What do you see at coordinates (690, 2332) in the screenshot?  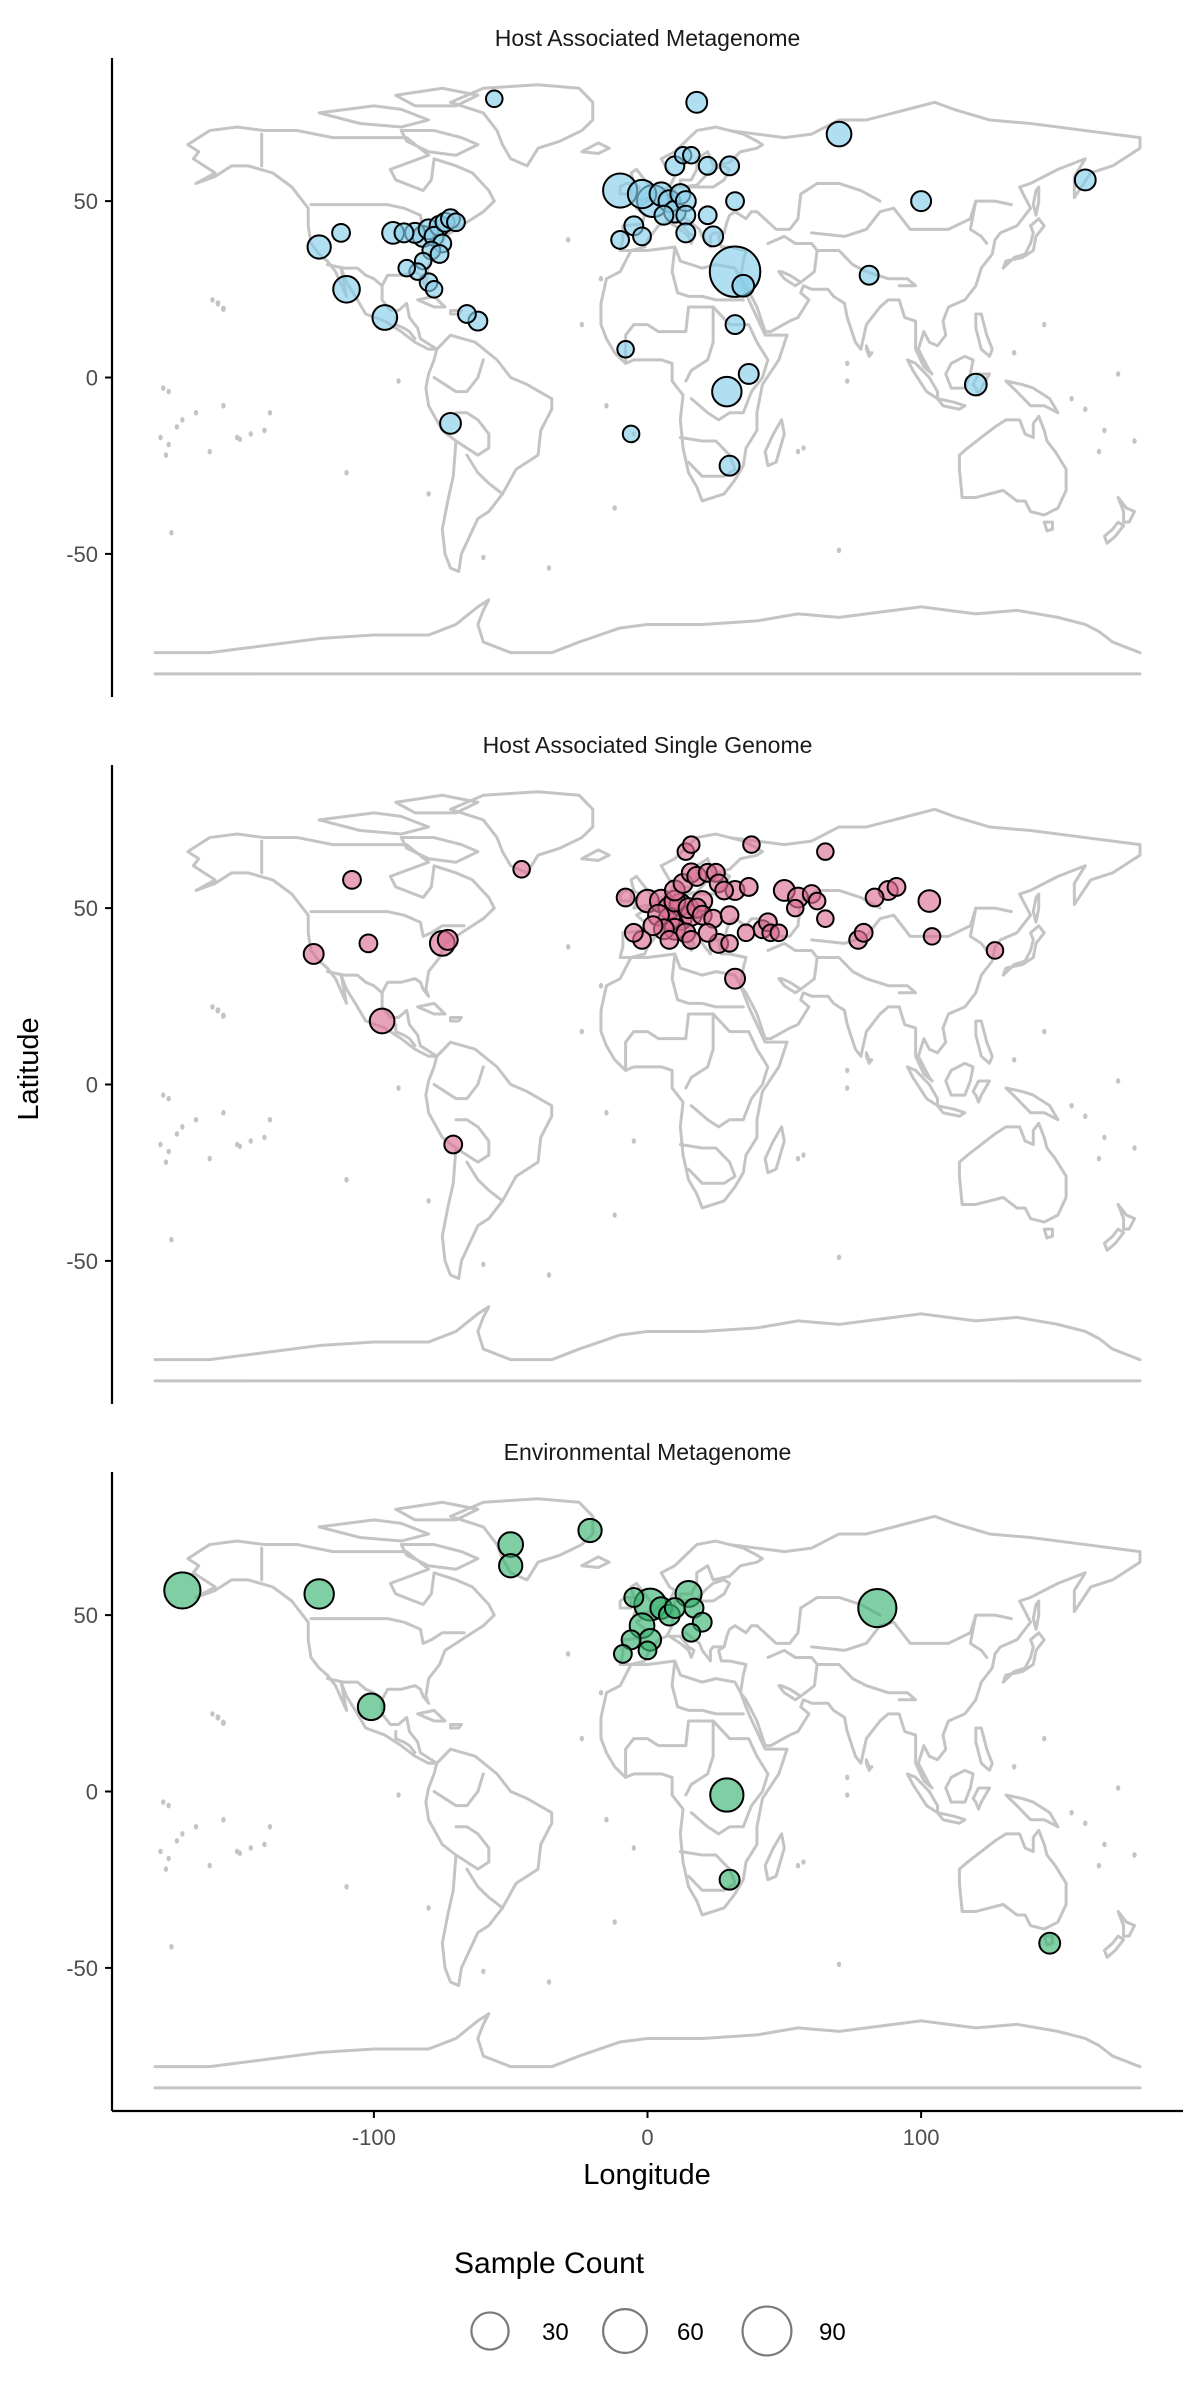 I see `legend-key-label: 60` at bounding box center [690, 2332].